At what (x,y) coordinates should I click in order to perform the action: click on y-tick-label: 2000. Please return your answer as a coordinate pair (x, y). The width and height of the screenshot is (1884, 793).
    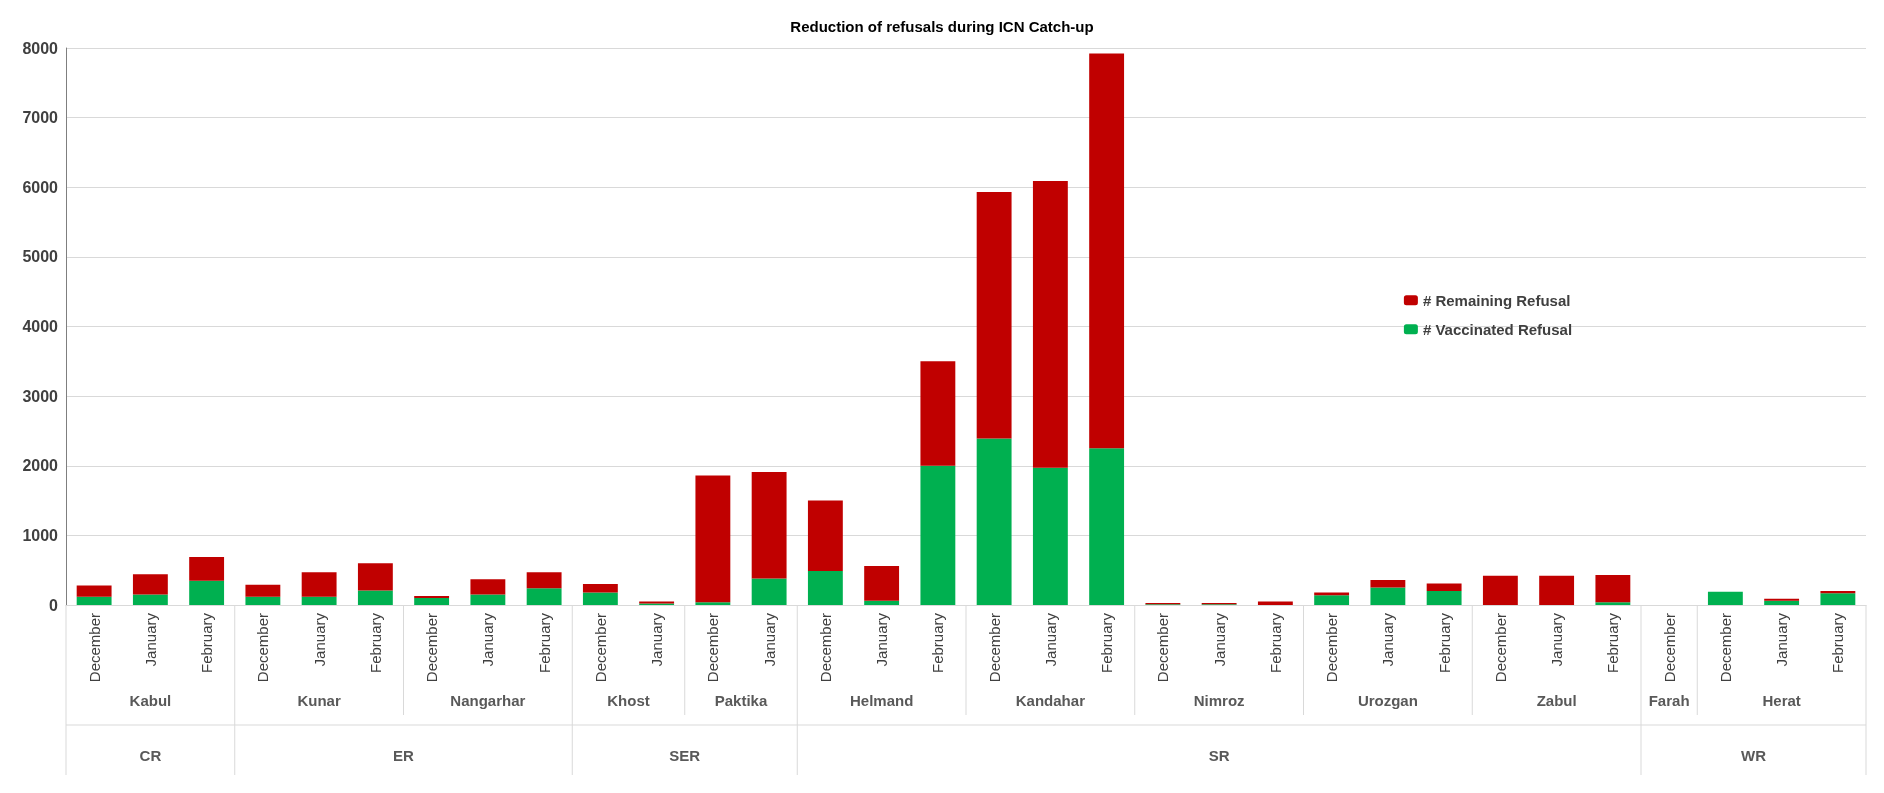
    Looking at the image, I should click on (40, 466).